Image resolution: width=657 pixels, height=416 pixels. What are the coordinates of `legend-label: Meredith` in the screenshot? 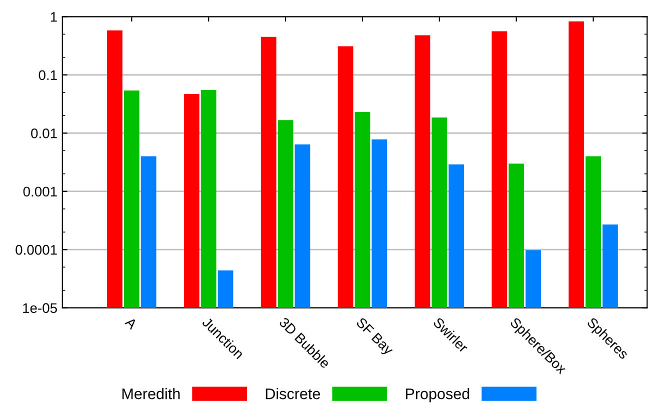 It's located at (151, 394).